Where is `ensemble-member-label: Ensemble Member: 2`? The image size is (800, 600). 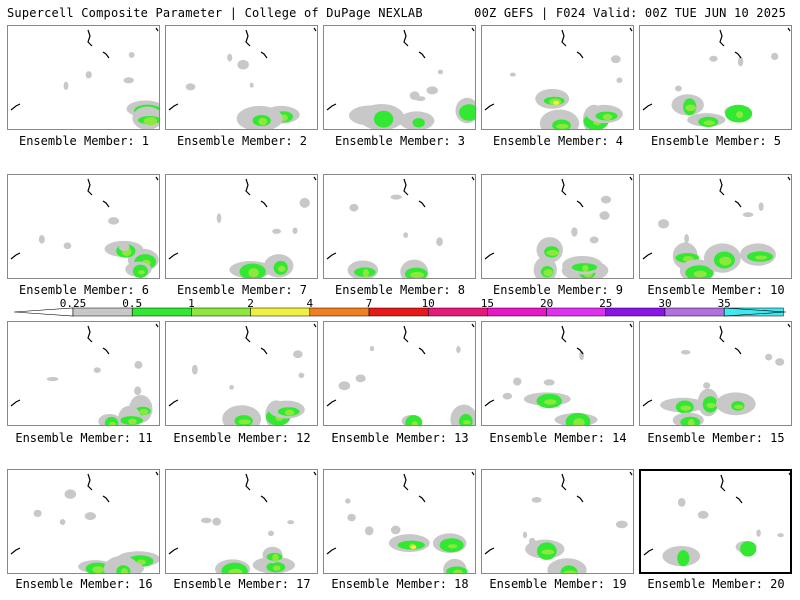 ensemble-member-label: Ensemble Member: 2 is located at coordinates (242, 141).